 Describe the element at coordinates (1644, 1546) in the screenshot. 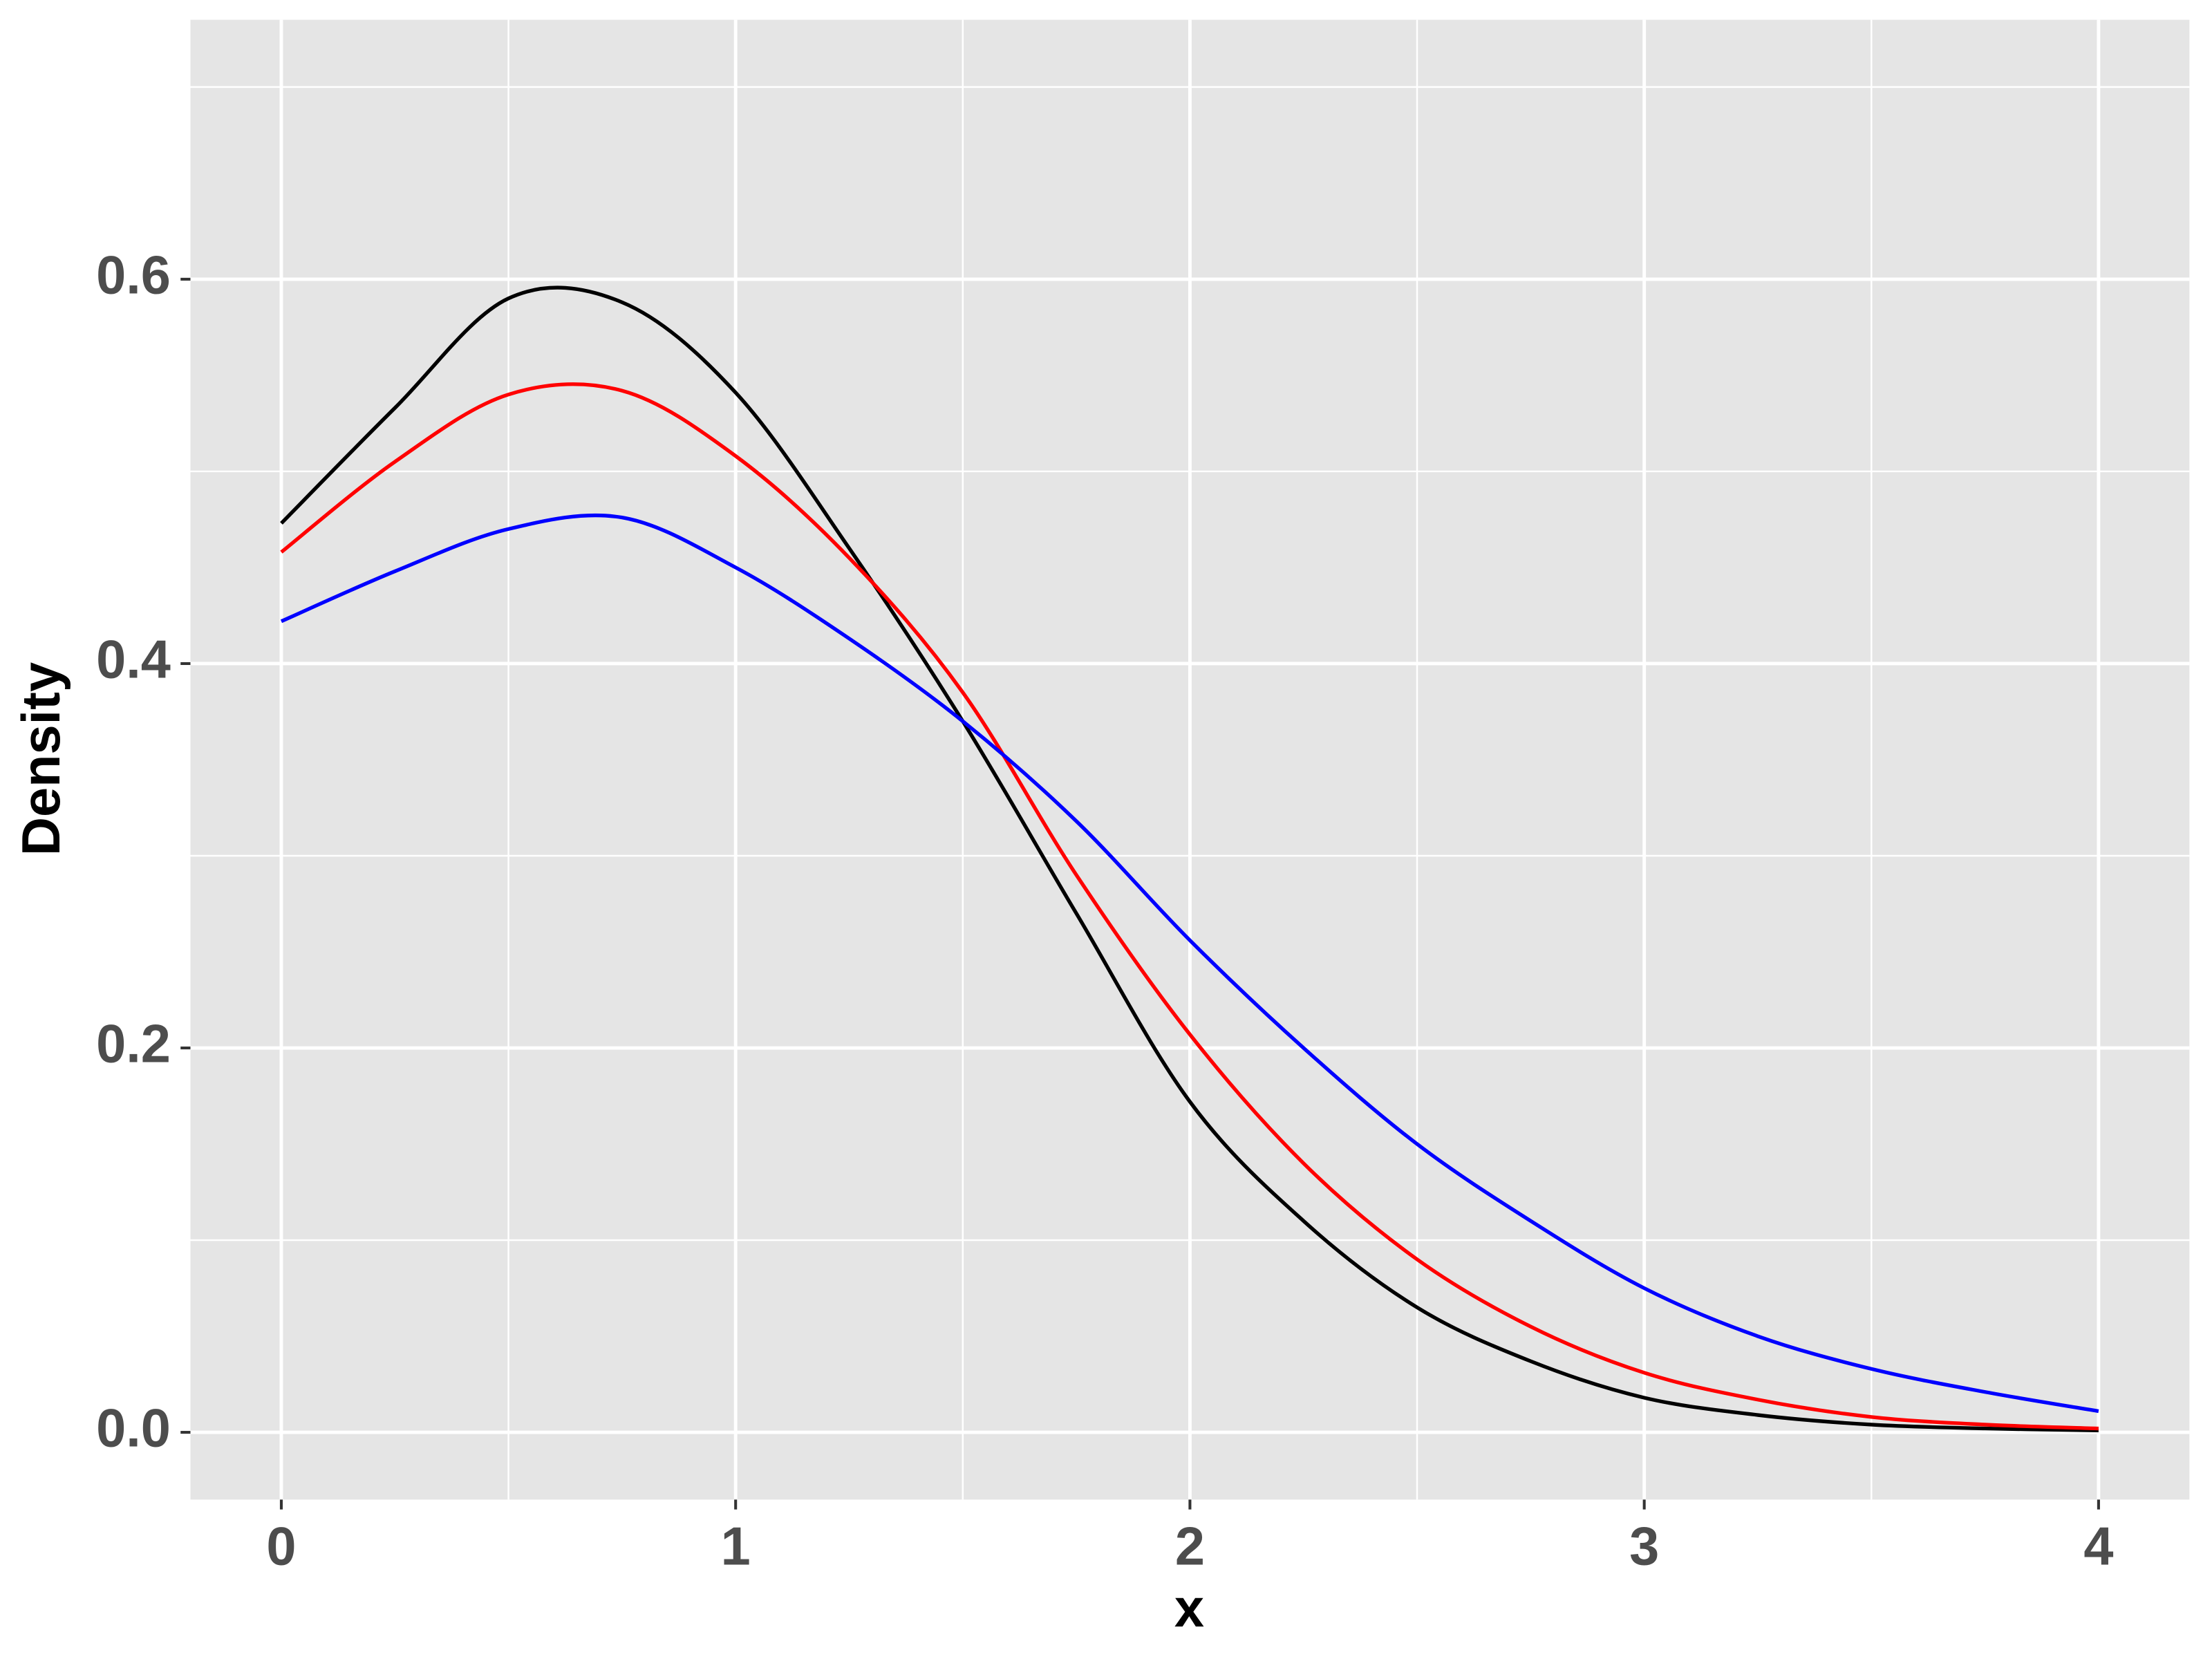

I see `x-tick-label: 3` at that location.